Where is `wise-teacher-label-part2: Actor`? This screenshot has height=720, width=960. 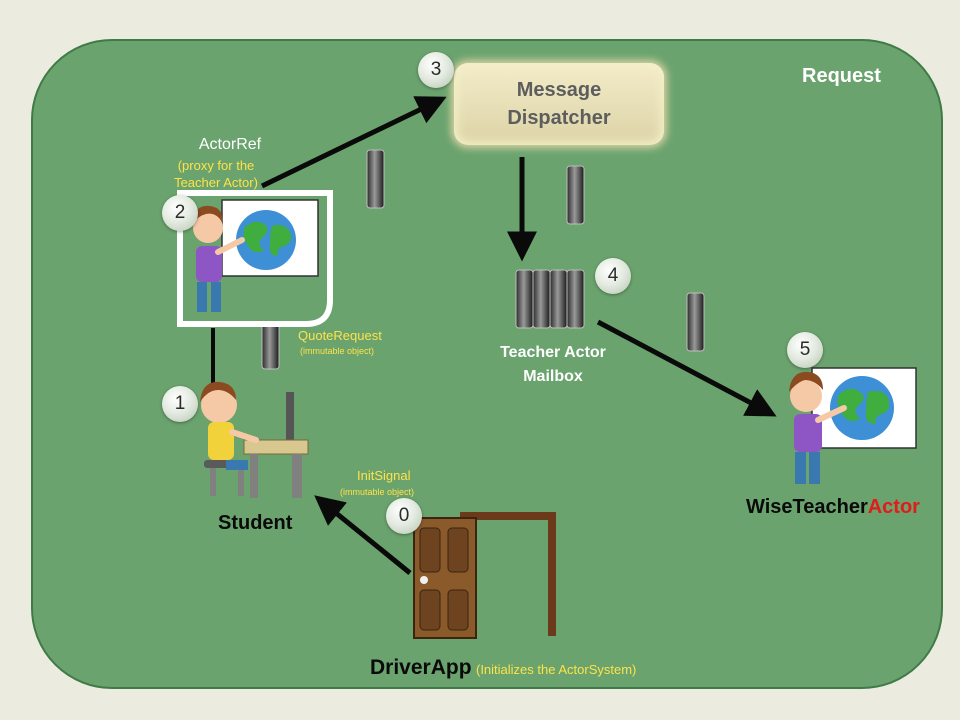 wise-teacher-label-part2: Actor is located at coordinates (893, 507).